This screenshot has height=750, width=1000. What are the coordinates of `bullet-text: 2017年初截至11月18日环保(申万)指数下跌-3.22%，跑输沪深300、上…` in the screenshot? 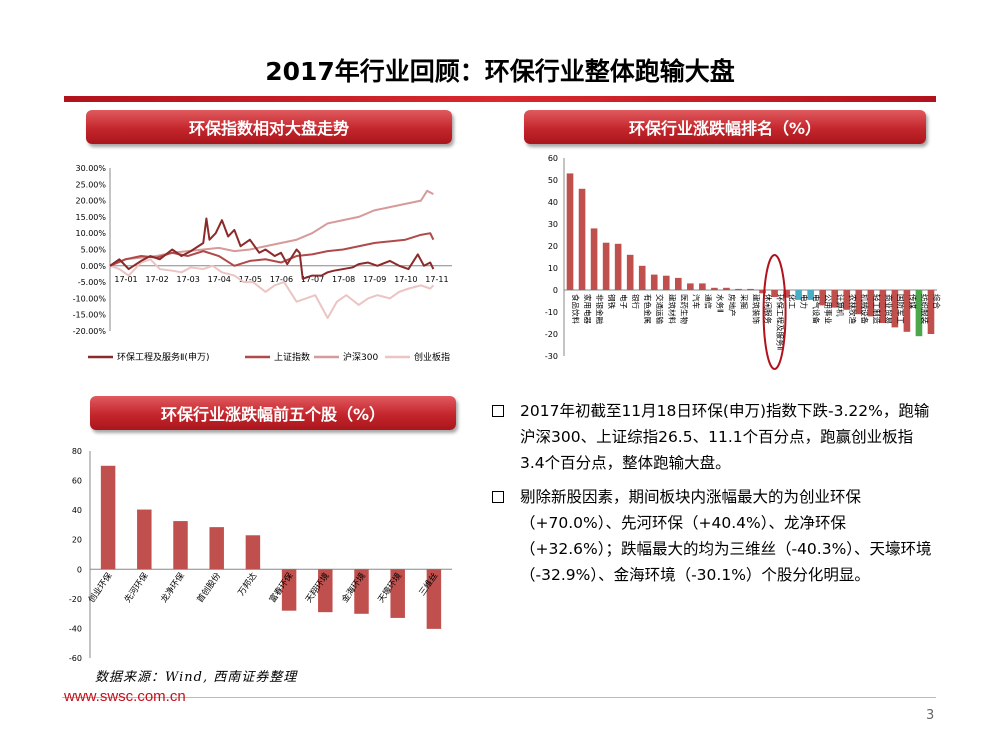 It's located at (725, 437).